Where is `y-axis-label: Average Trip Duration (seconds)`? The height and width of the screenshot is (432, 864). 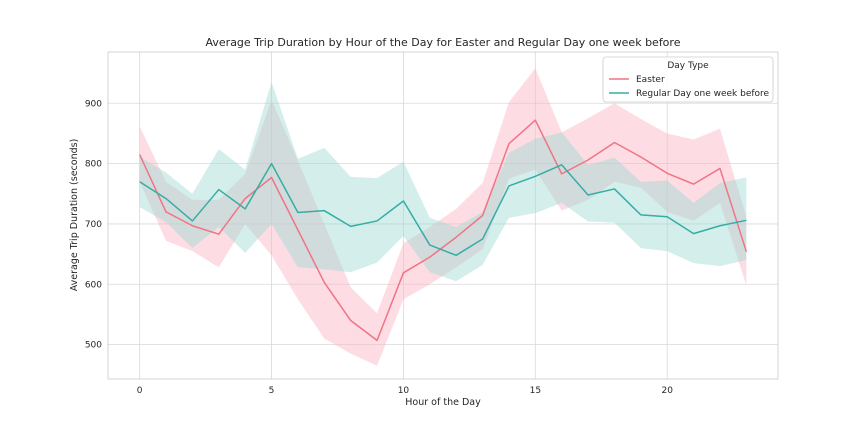 y-axis-label: Average Trip Duration (seconds) is located at coordinates (74, 215).